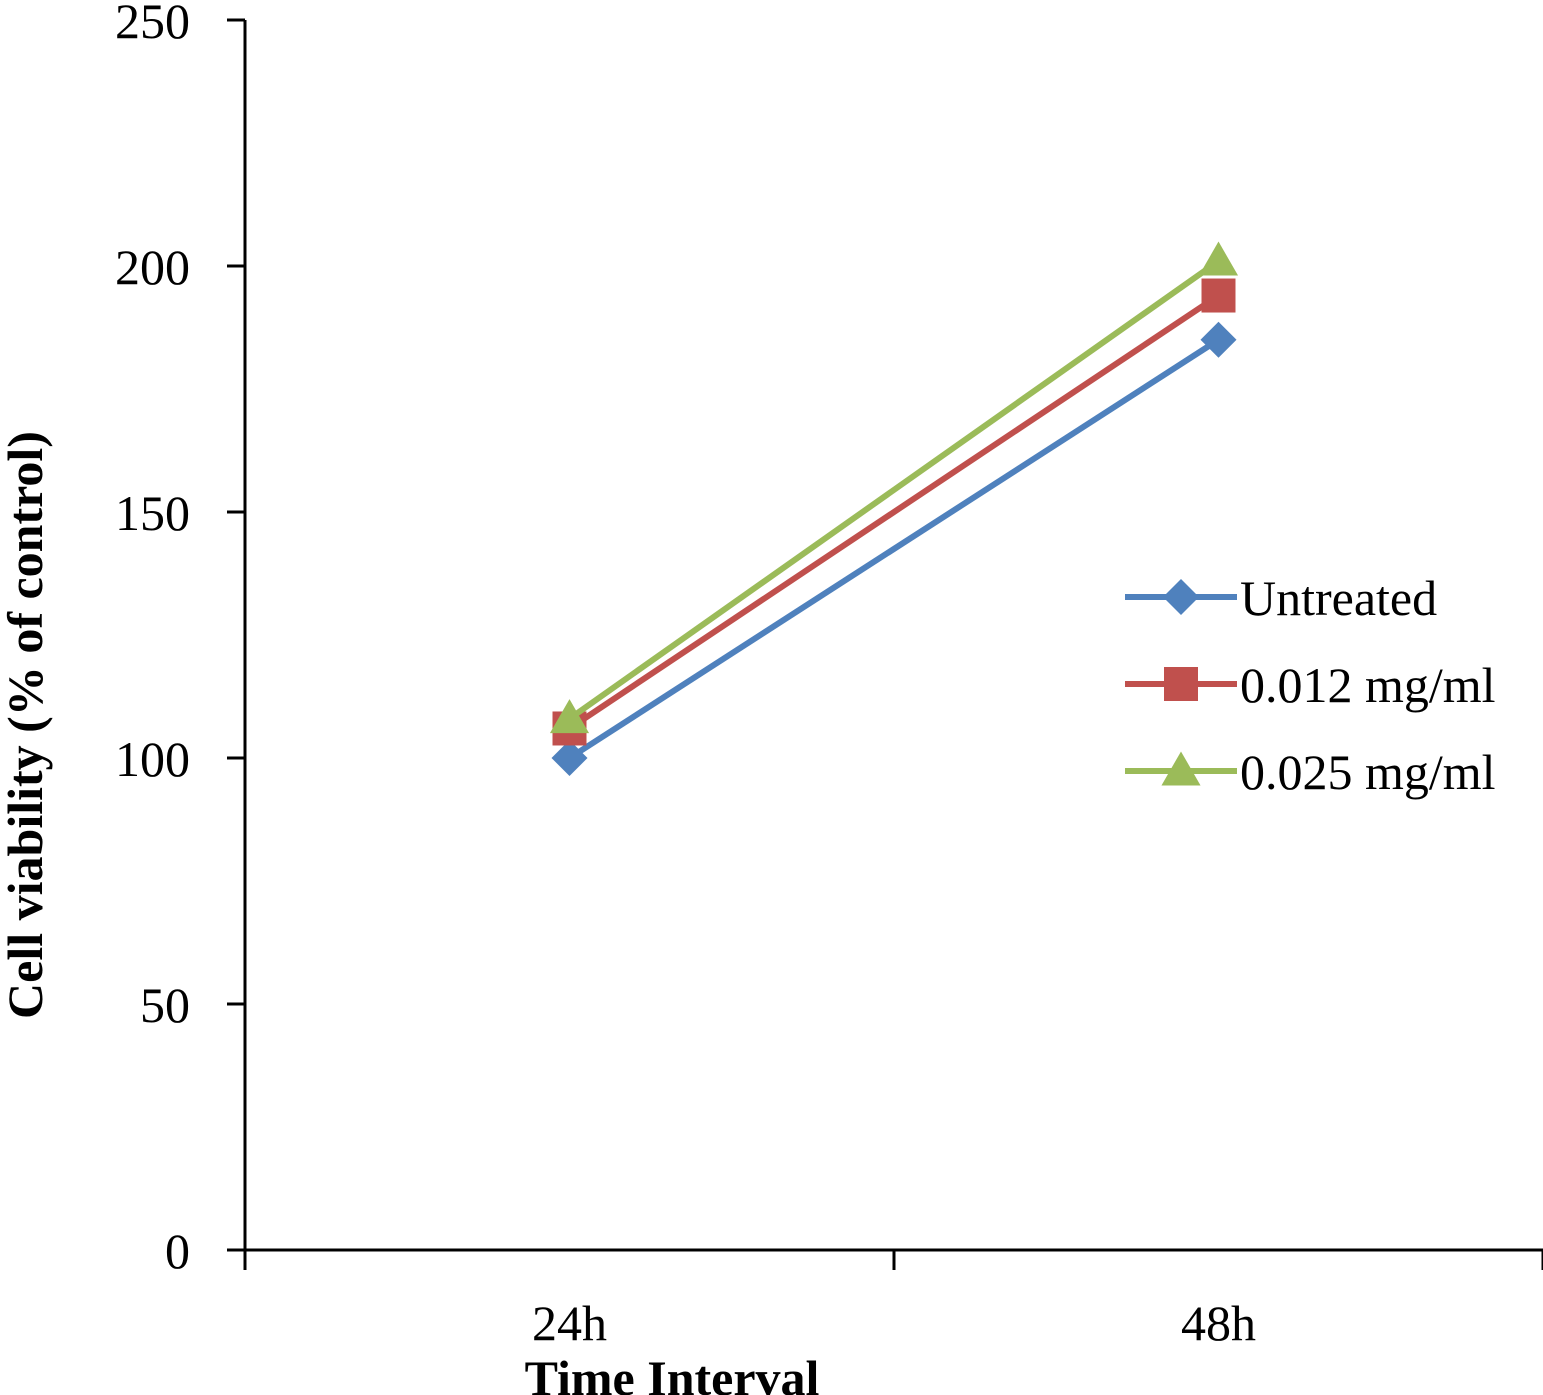 The width and height of the screenshot is (1543, 1395). Describe the element at coordinates (1338, 598) in the screenshot. I see `legend-label: Untreated` at that location.